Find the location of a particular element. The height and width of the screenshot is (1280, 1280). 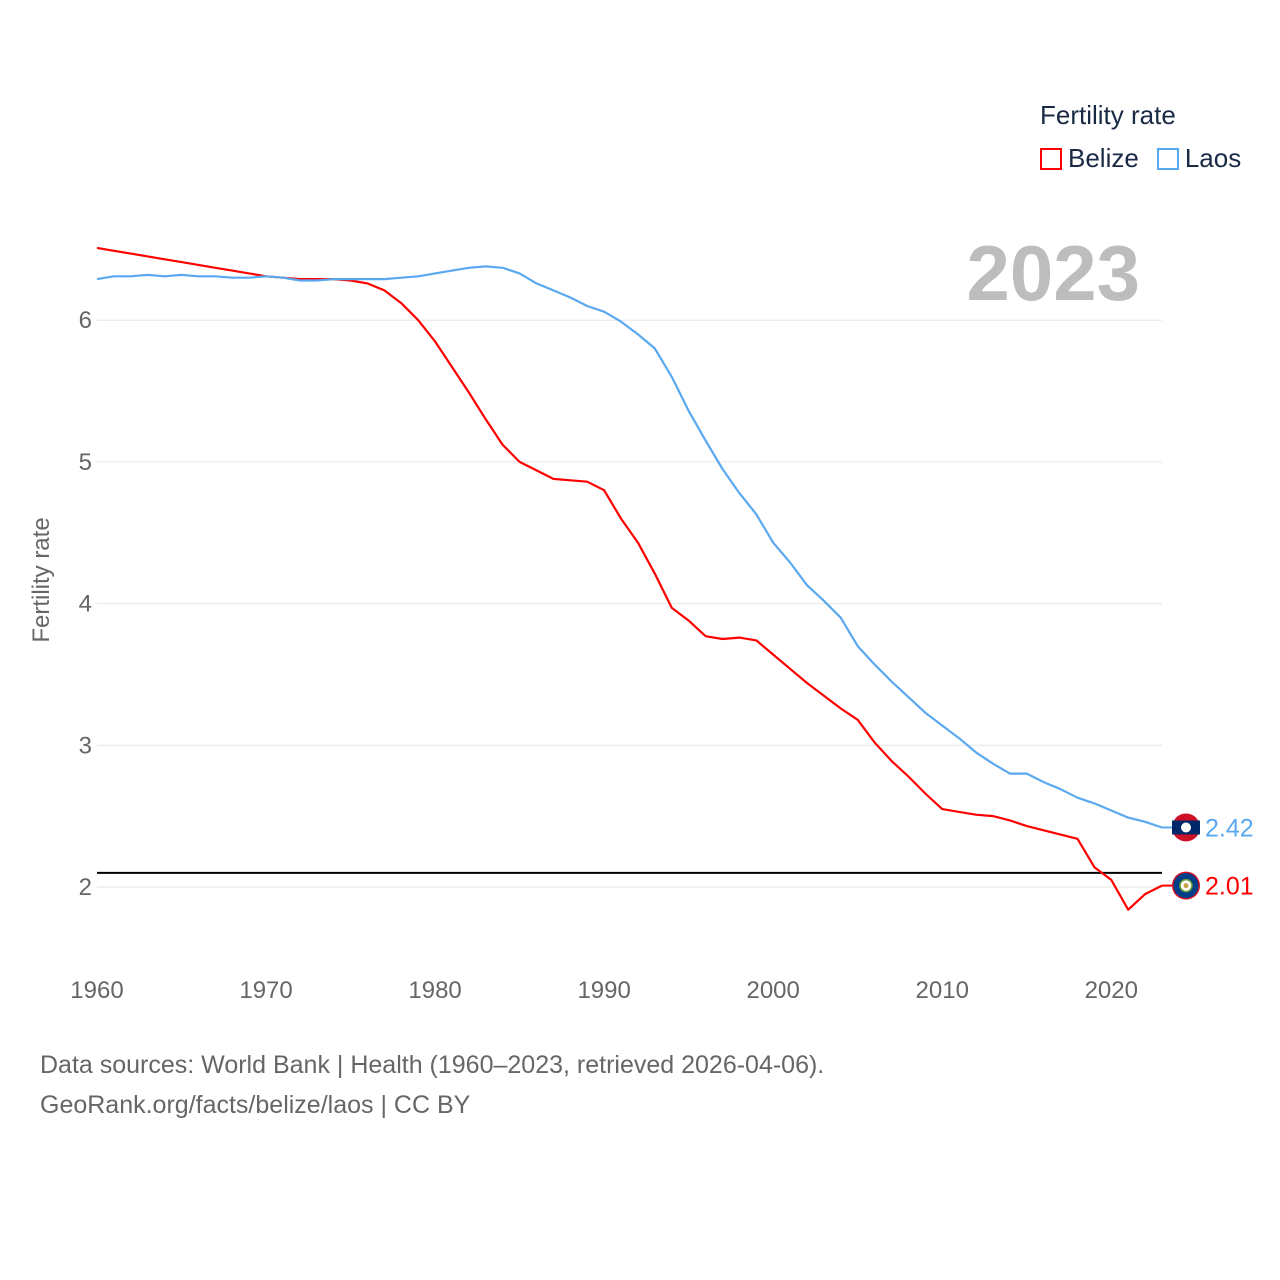

legend-swatch-belize is located at coordinates (1051, 158).